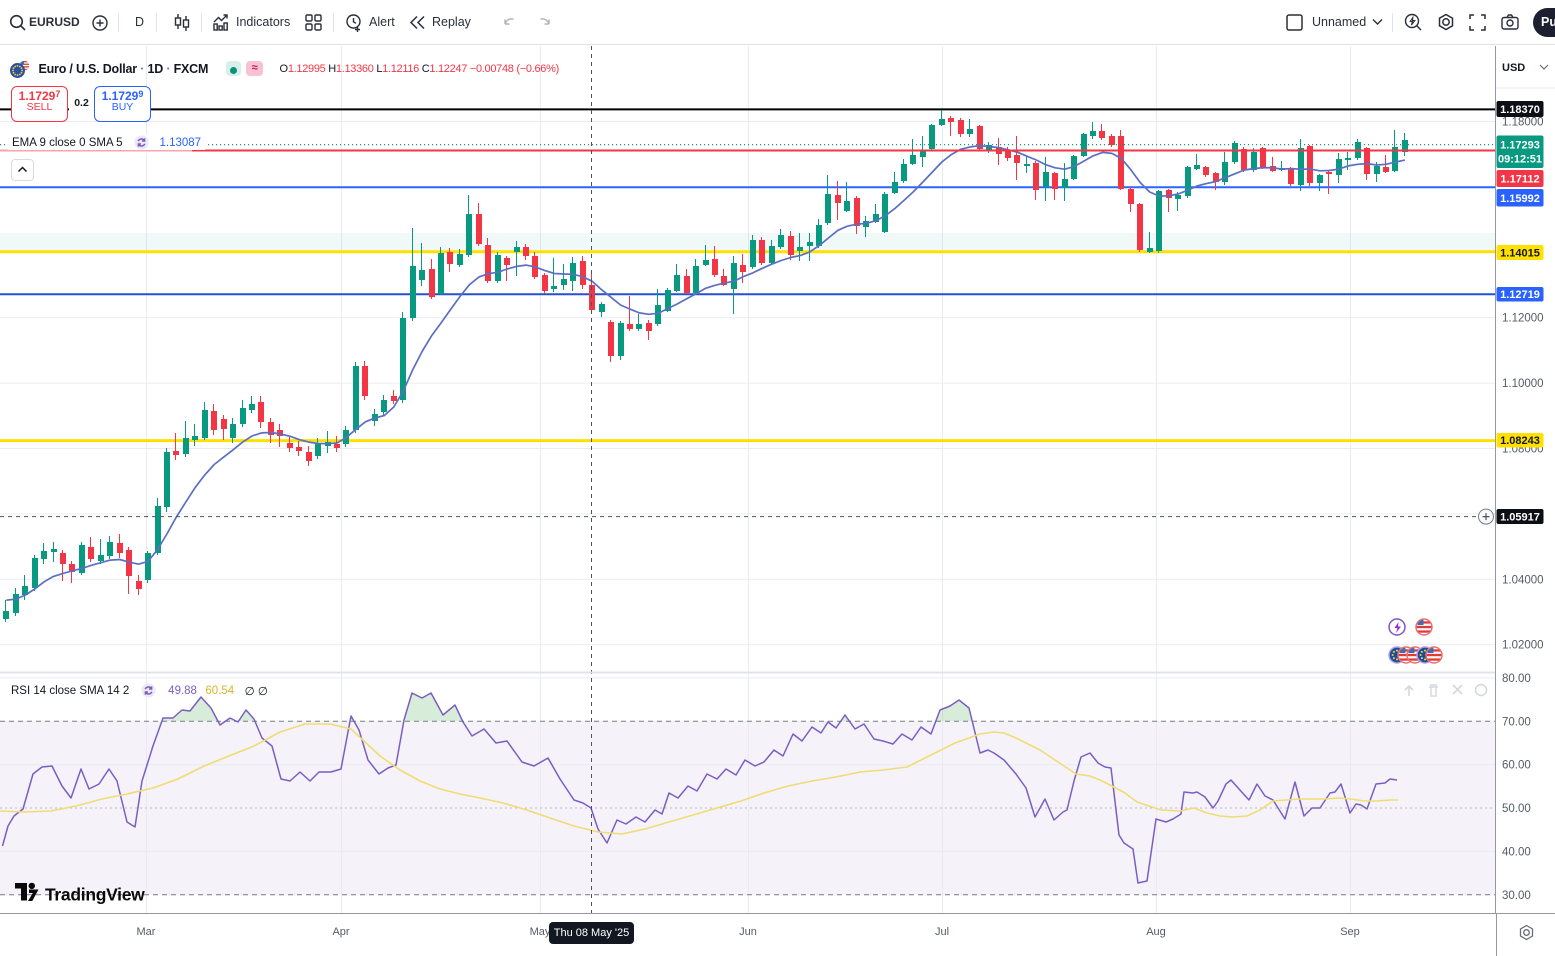 Image resolution: width=1555 pixels, height=956 pixels. What do you see at coordinates (1520, 160) in the screenshot?
I see `svg-text: 09:12:51` at bounding box center [1520, 160].